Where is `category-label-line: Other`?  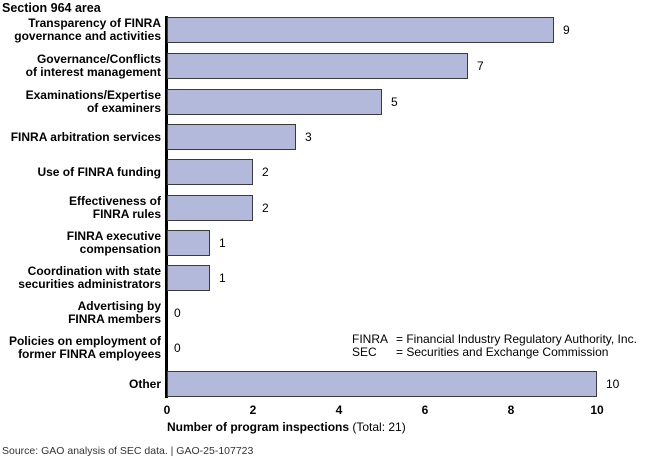
category-label-line: Other is located at coordinates (144, 383).